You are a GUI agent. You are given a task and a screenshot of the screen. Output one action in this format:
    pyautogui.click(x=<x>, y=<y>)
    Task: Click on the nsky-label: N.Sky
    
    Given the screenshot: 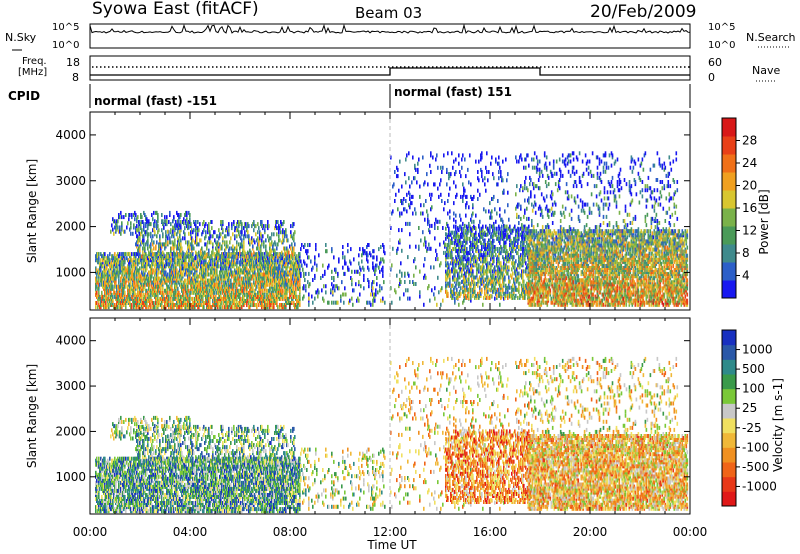 What is the action you would take?
    pyautogui.click(x=21, y=37)
    